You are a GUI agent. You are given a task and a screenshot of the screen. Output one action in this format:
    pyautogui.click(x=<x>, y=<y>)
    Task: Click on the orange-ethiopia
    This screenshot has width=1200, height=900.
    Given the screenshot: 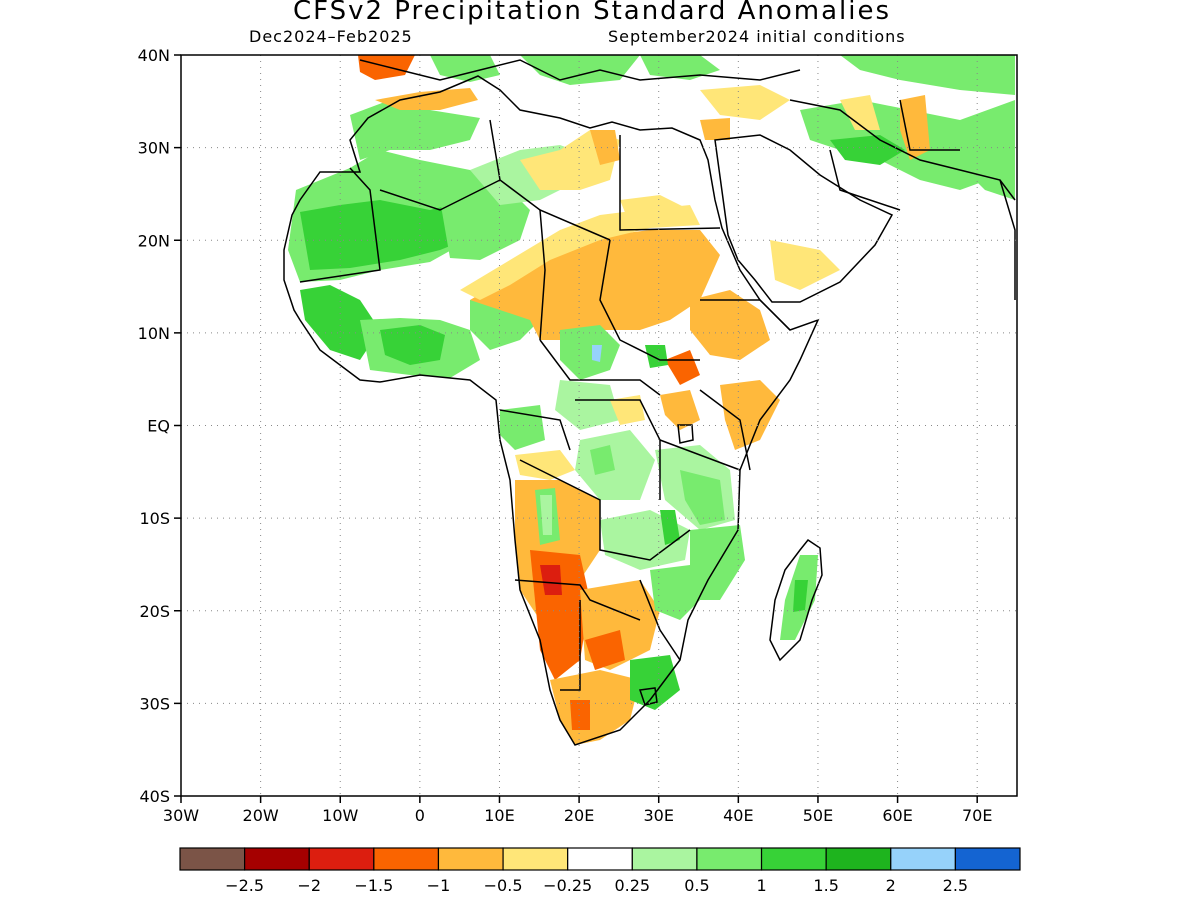 What is the action you would take?
    pyautogui.click(x=730, y=325)
    